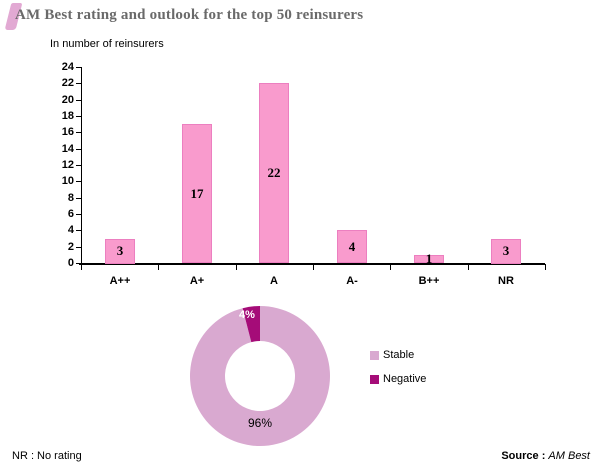  I want to click on legend-item-stable: Stable, so click(398, 355).